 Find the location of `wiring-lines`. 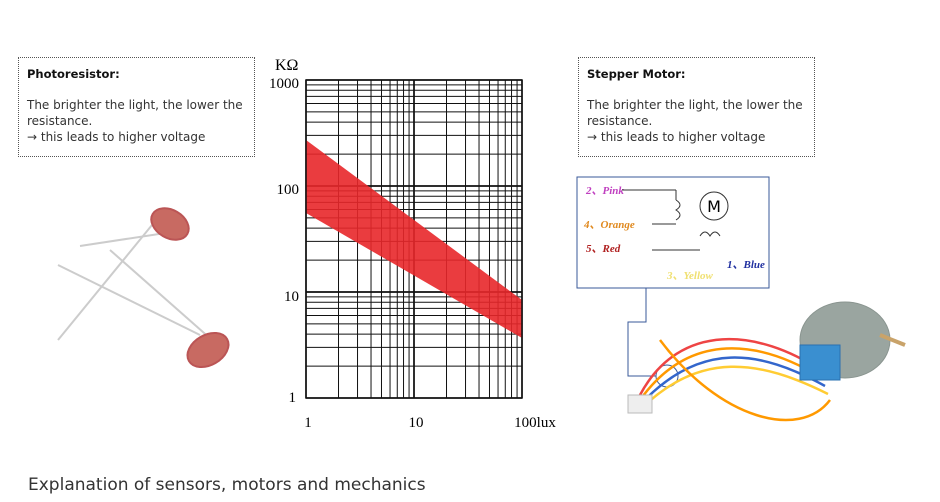

wiring-lines is located at coordinates (675, 220).